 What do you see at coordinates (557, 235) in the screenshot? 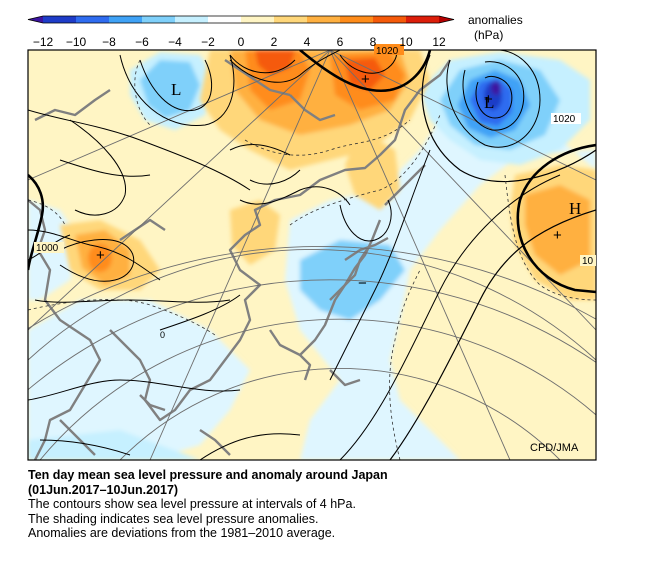
I see `plus-marker-east: +` at bounding box center [557, 235].